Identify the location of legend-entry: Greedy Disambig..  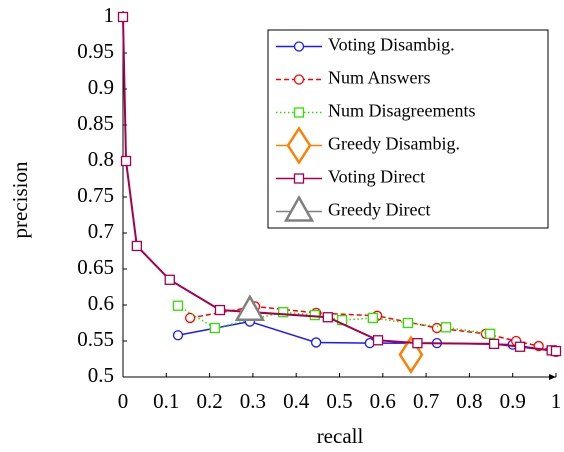
(368, 145).